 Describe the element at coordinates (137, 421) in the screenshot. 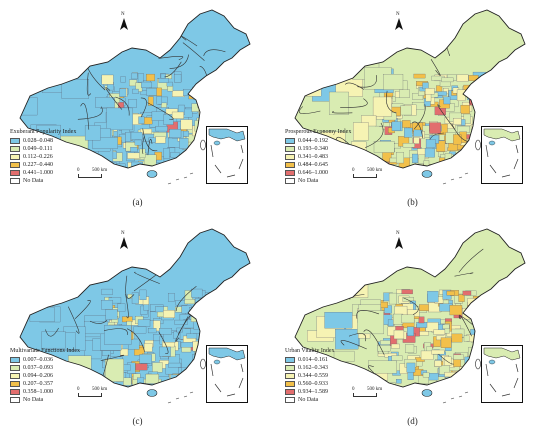

I see `panel-caption: (c)` at that location.